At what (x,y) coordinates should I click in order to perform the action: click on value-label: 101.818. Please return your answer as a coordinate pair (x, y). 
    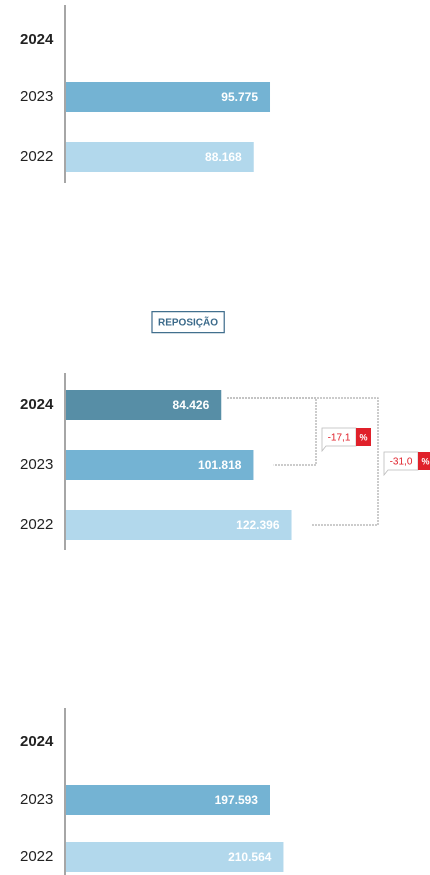
    Looking at the image, I should click on (220, 465).